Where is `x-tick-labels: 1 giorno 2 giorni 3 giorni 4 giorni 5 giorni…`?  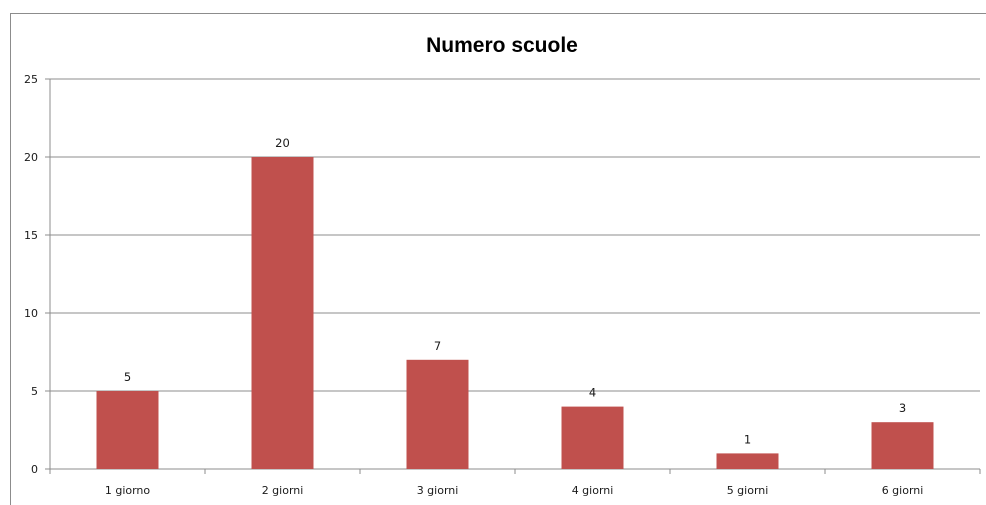
x-tick-labels: 1 giorno 2 giorni 3 giorni 4 giorni 5 giorni… is located at coordinates (514, 490).